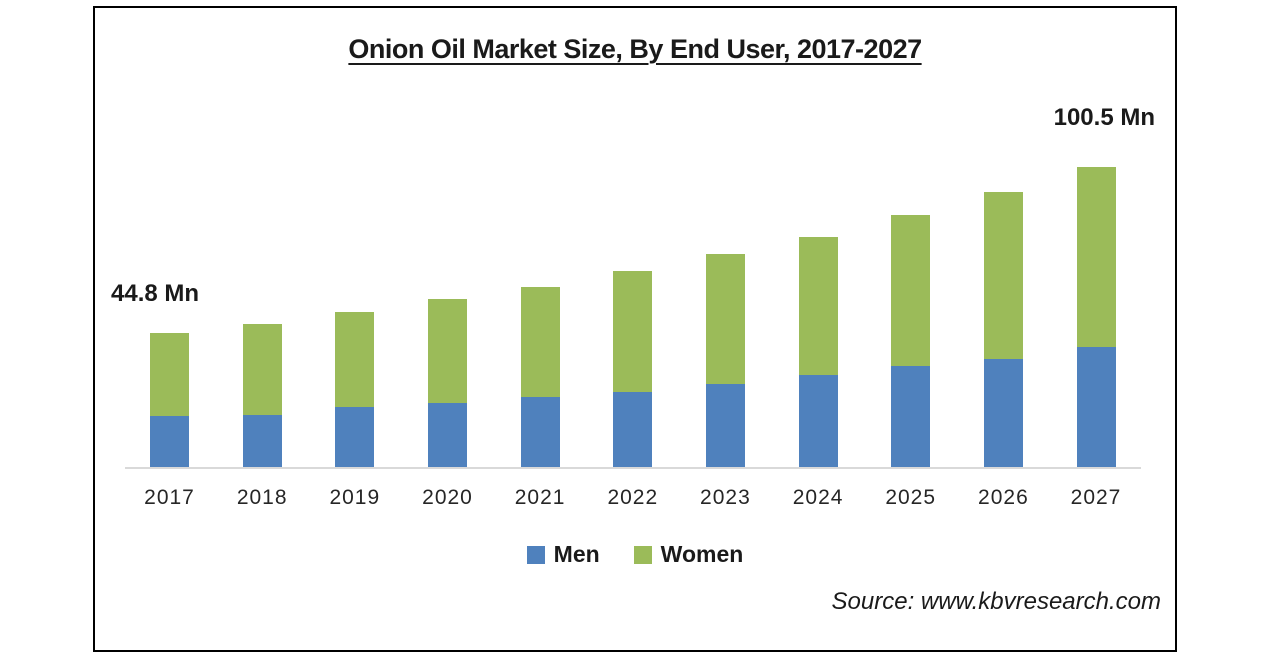  I want to click on x-axis-line, so click(633, 468).